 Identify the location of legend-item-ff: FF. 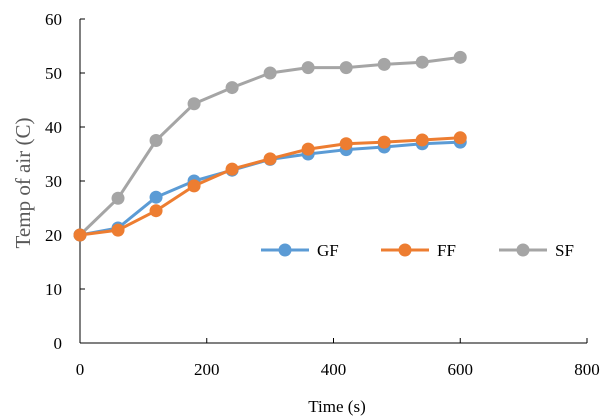
(418, 250).